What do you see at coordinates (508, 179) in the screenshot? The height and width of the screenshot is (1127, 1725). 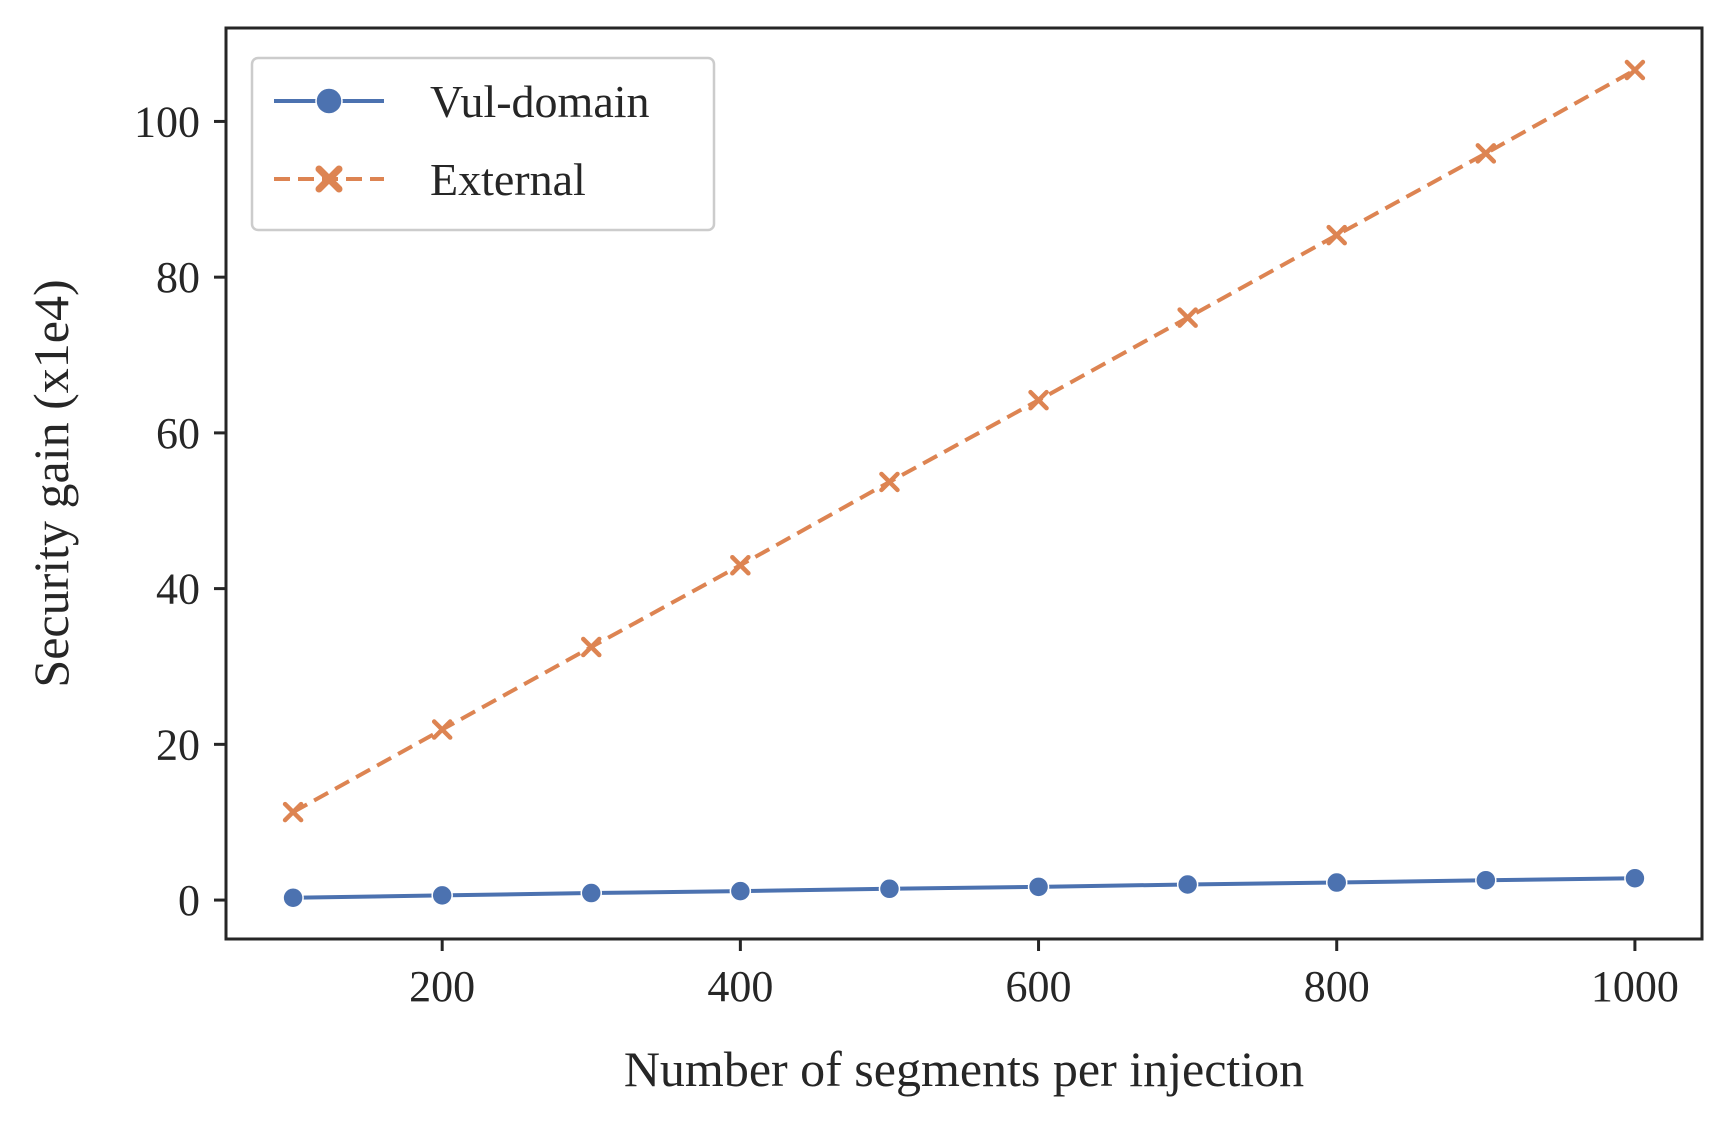 I see `legend-label: External` at bounding box center [508, 179].